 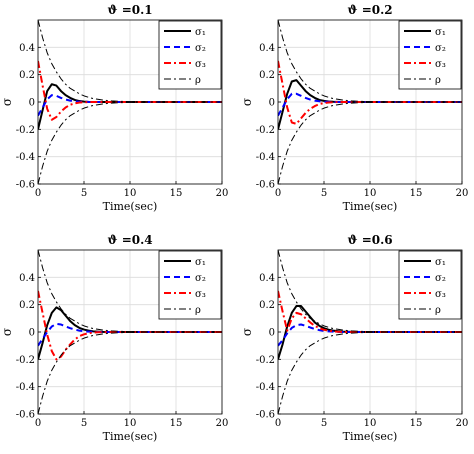 What do you see at coordinates (129, 10) in the screenshot?
I see `chart-title: ϑ =0.1` at bounding box center [129, 10].